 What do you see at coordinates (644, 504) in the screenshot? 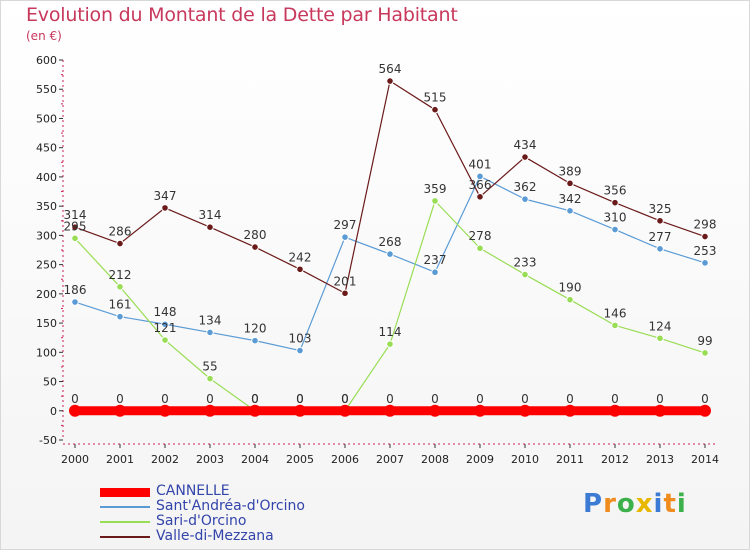
I see `logo-letter: x` at bounding box center [644, 504].